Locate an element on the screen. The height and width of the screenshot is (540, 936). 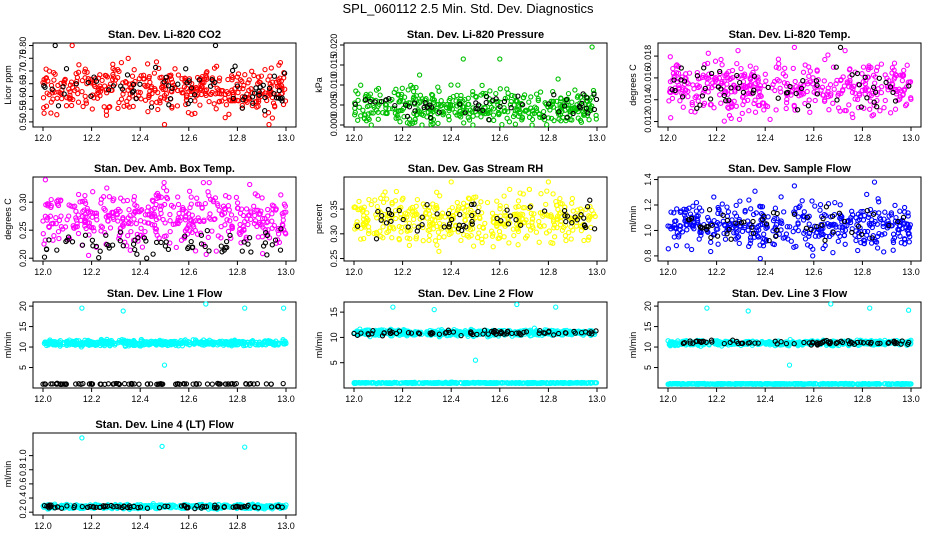
y-axis-label: ml/min is located at coordinates (319, 345).